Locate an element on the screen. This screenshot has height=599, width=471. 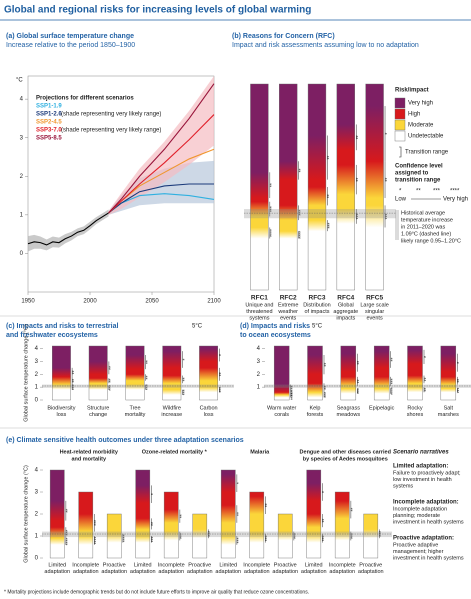
ember-label: Large scale is located at coordinates (374, 305).